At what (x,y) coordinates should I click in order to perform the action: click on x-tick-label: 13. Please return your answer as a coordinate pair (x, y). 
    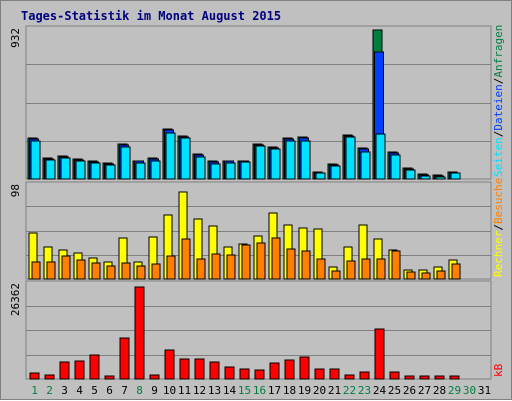
    Looking at the image, I should click on (214, 390).